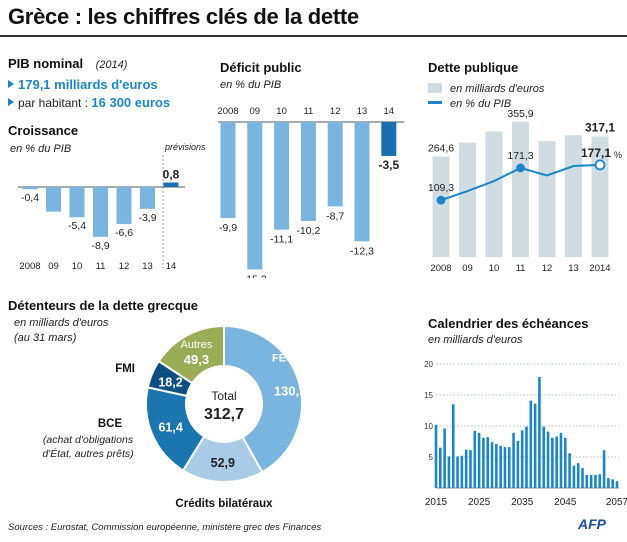  I want to click on deficit-subtitle: en % du PIB, so click(251, 85).